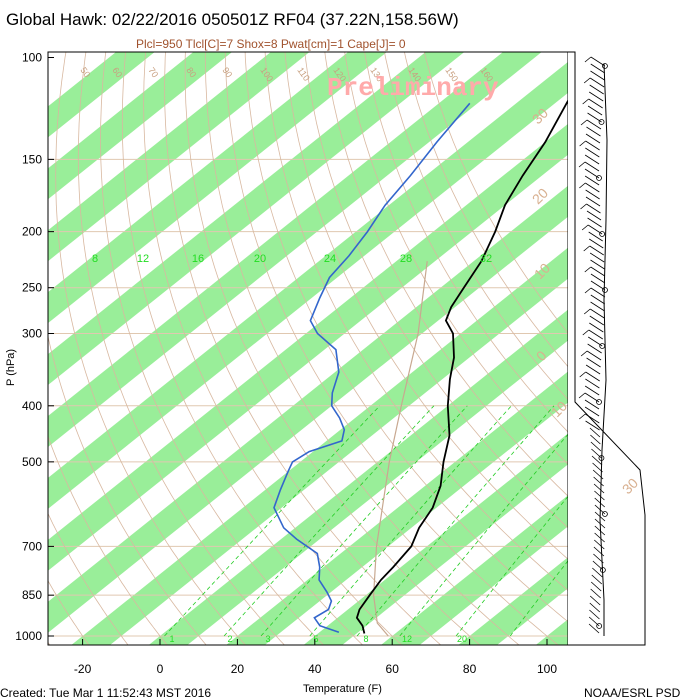 Image resolution: width=700 pixels, height=700 pixels. What do you see at coordinates (559, 409) in the screenshot?
I see `theta-e-label: 10` at bounding box center [559, 409].